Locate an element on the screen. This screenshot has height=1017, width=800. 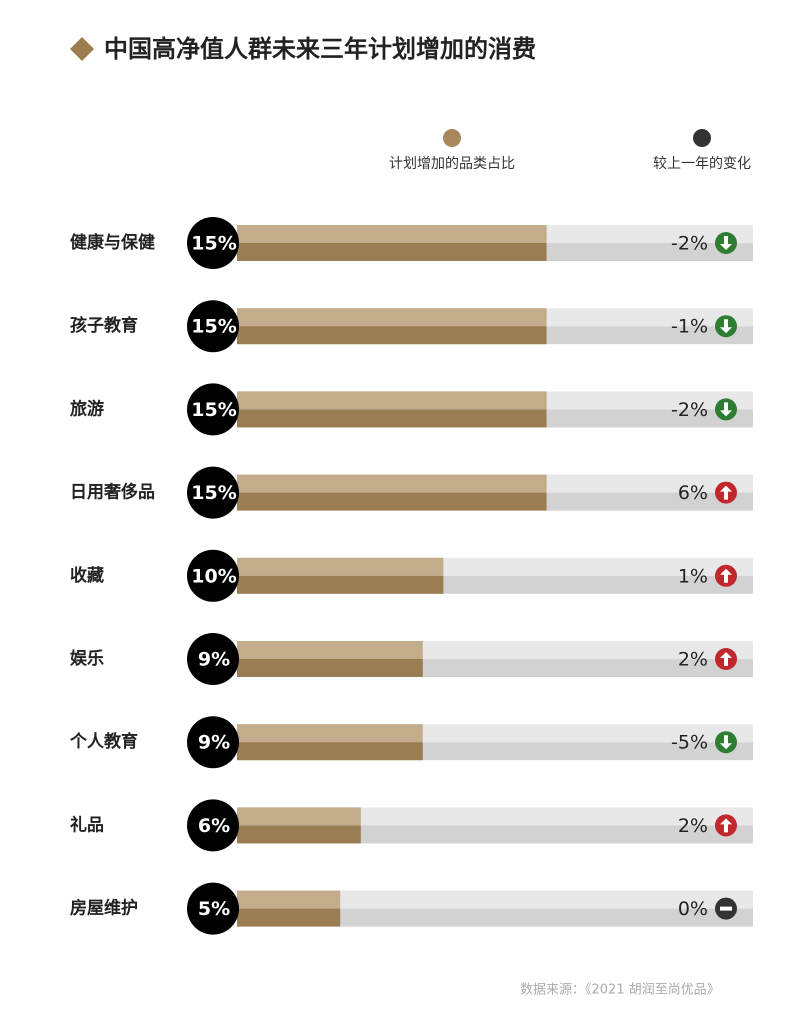
category-label: 收藏 is located at coordinates (87, 575).